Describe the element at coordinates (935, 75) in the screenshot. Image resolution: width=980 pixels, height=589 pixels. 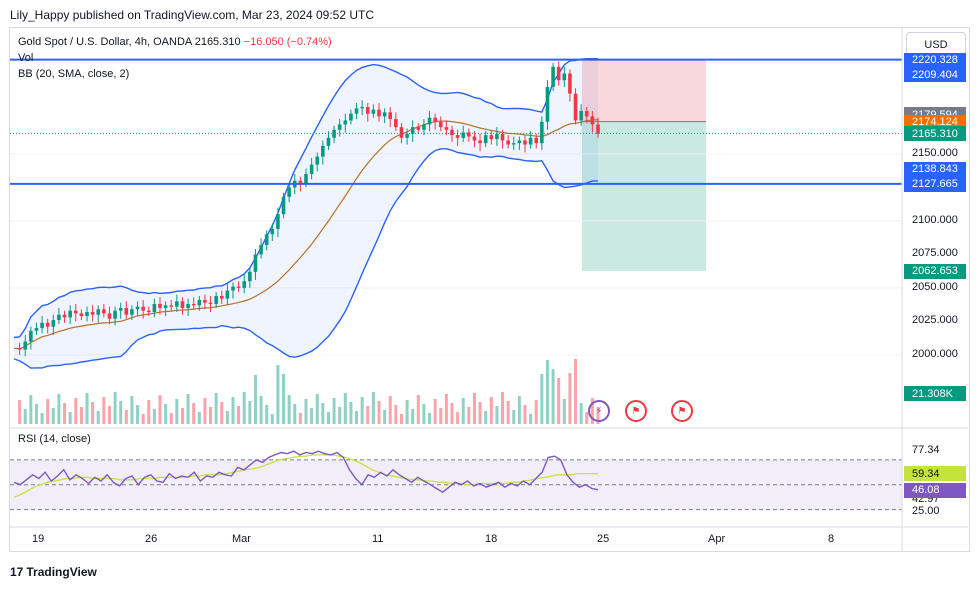
I see `price-tag: 2209.404` at that location.